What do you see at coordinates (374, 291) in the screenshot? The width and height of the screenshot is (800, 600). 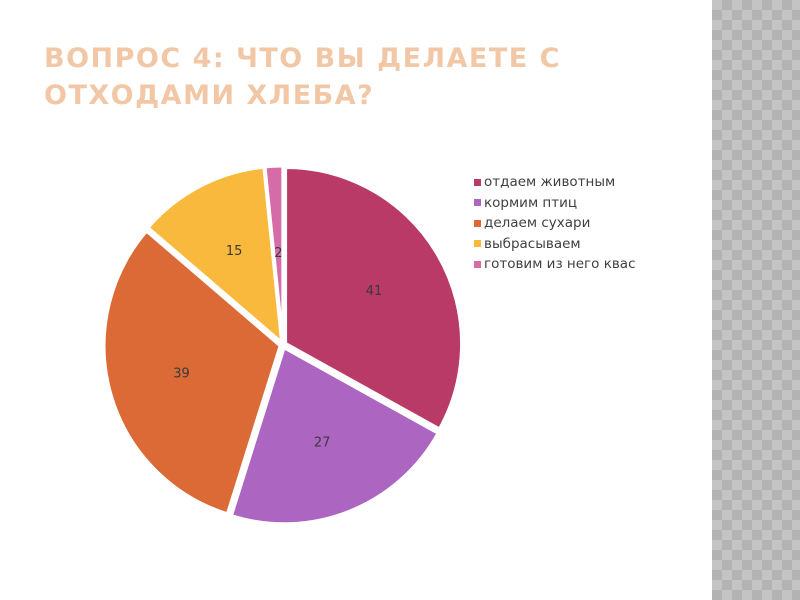 I see `pie-value-label: 41` at bounding box center [374, 291].